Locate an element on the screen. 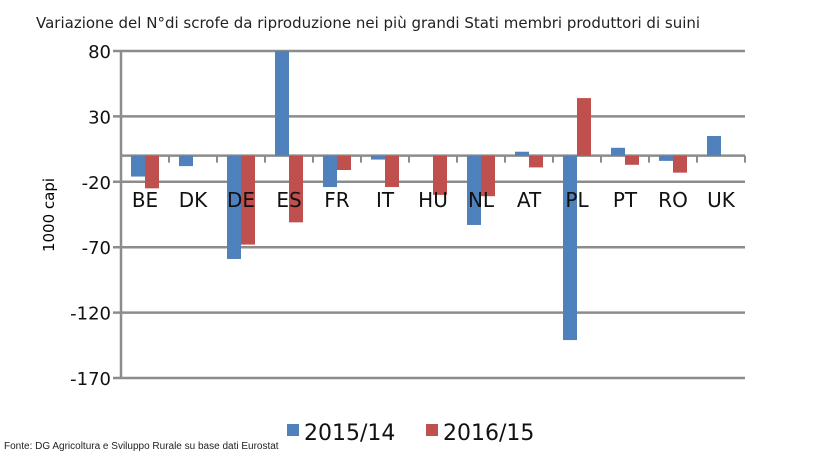 This screenshot has width=820, height=461. bar-2015-14-PT is located at coordinates (618, 151).